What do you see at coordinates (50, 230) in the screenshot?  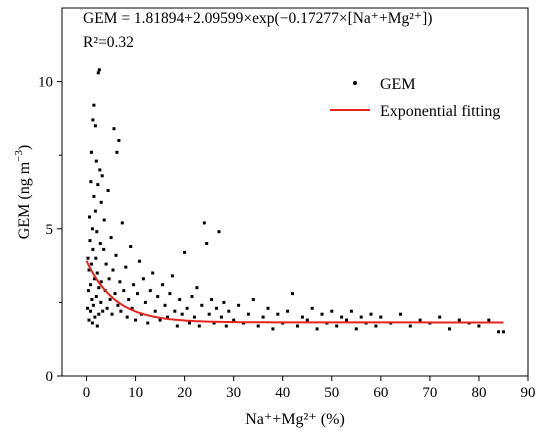 I see `y-tick-label: 5` at bounding box center [50, 230].